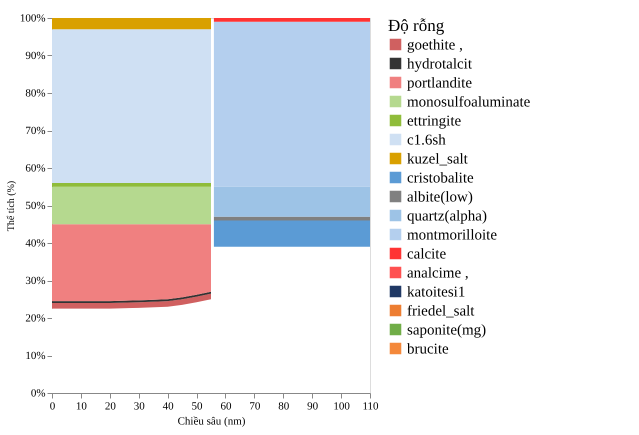  Describe the element at coordinates (35, 281) in the screenshot. I see `y-tick-label: 30%` at that location.